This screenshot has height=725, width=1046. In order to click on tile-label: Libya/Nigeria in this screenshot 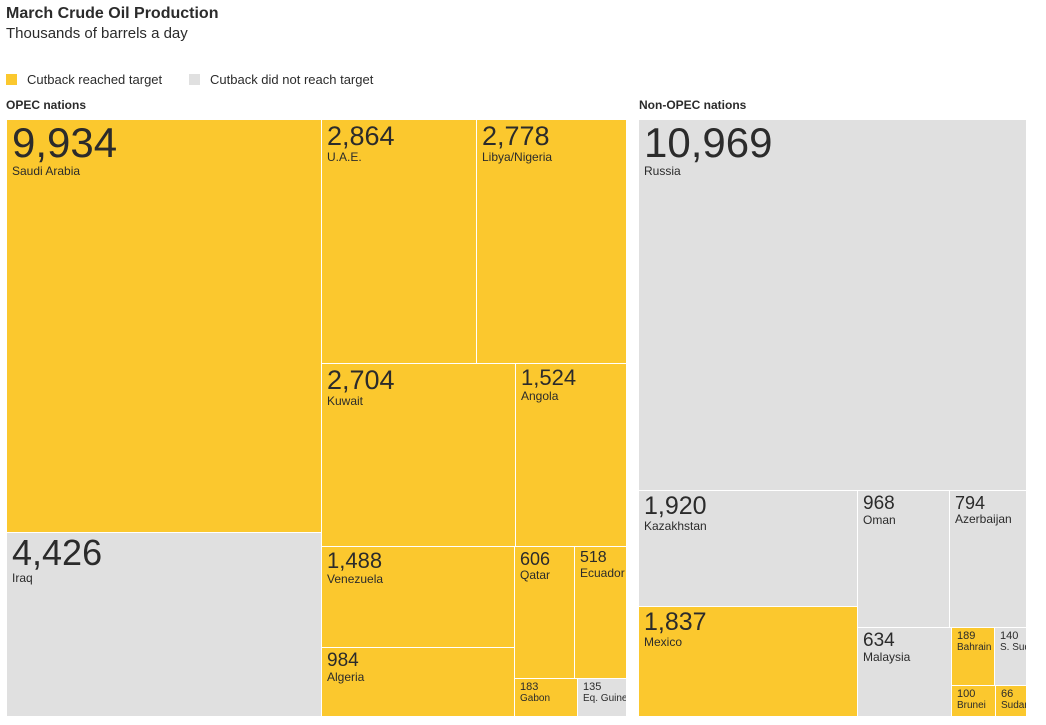, I will do `click(517, 157)`.